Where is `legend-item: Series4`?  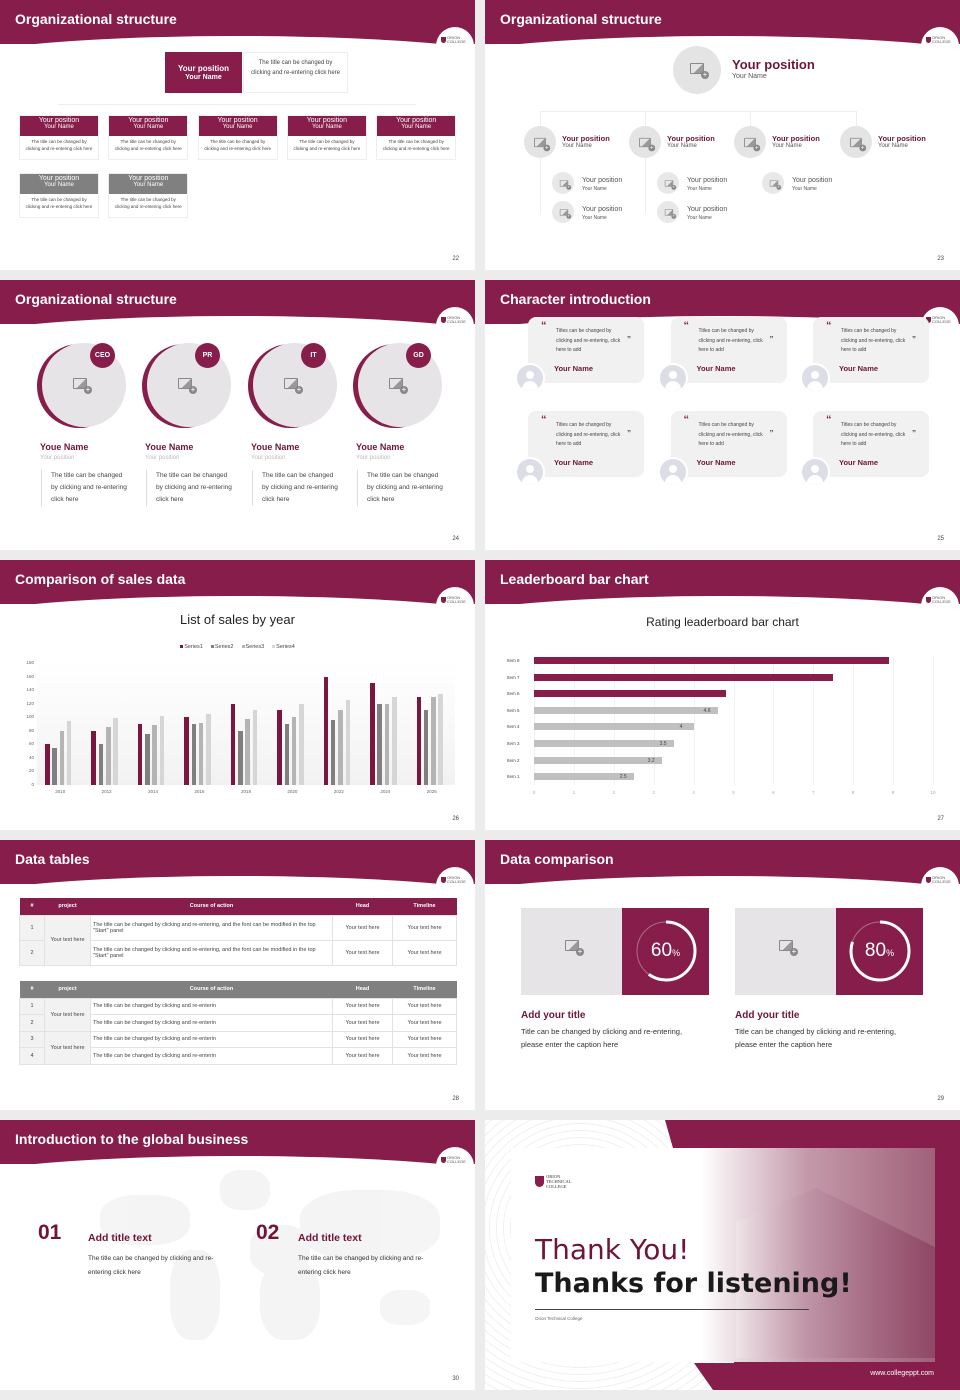
legend-item: Series4 is located at coordinates (283, 647).